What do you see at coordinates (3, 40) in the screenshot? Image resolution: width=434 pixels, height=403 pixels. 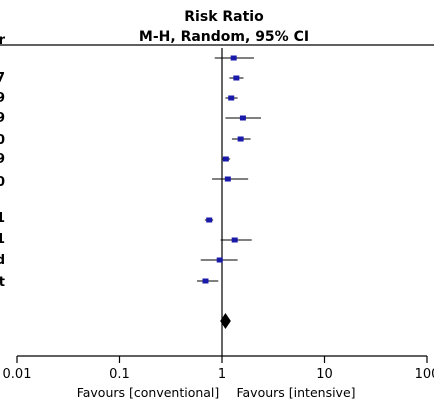 I see `edge-glyph: r` at bounding box center [3, 40].